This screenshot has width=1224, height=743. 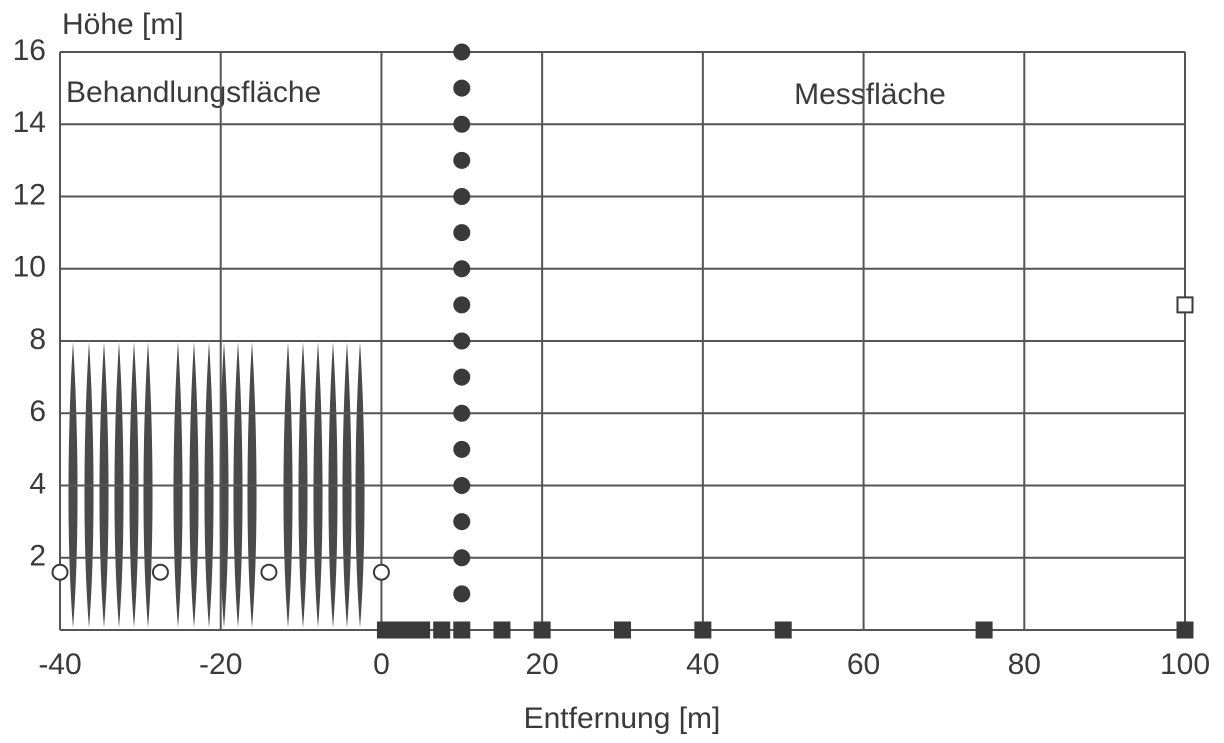 I want to click on annotation: Messfläche, so click(x=870, y=94).